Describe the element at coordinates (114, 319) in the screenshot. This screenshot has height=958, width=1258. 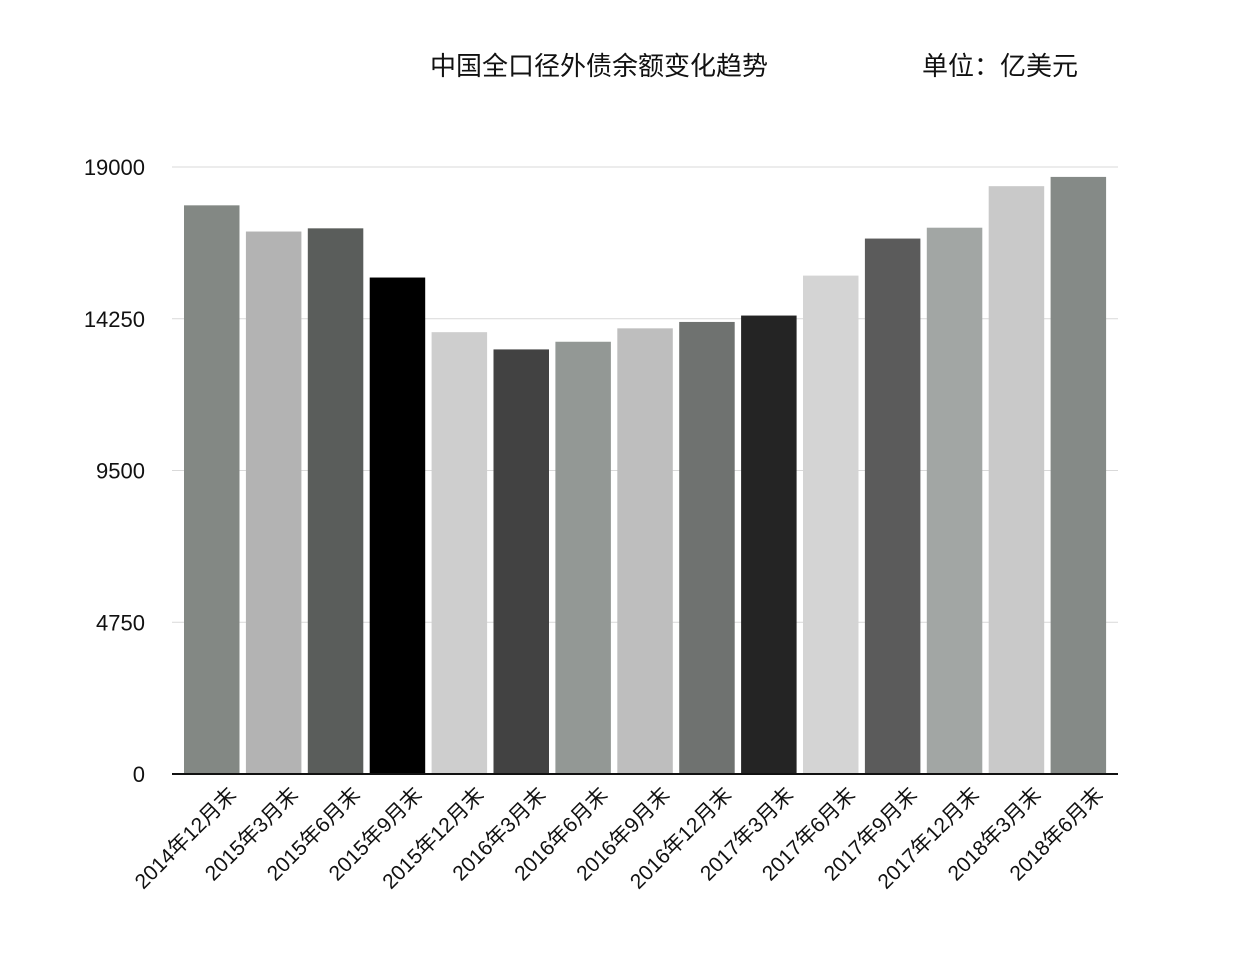
I see `y-tick-label: 14250` at that location.